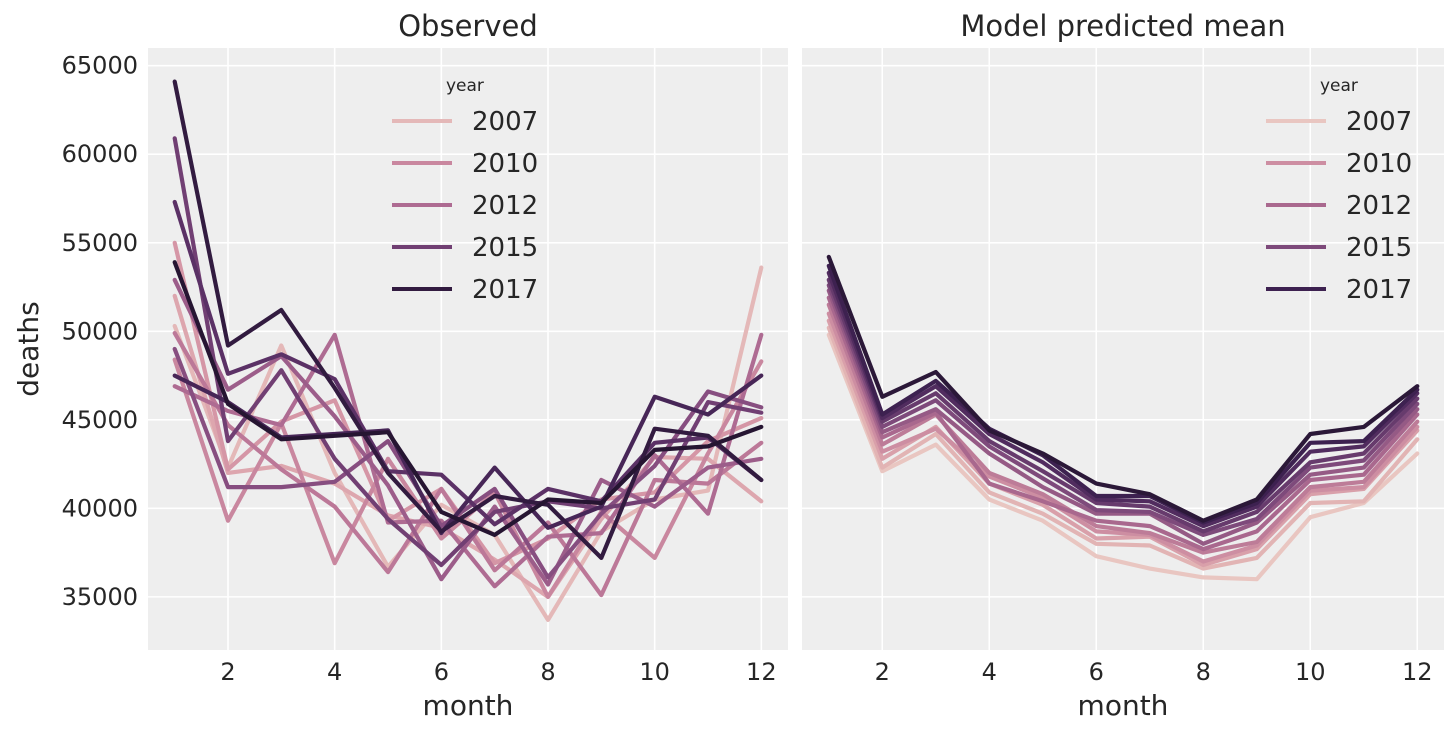  I want to click on observed-y-ticks: 35000 40000 45000 50000 55000 60000 65000, so click(100, 331).